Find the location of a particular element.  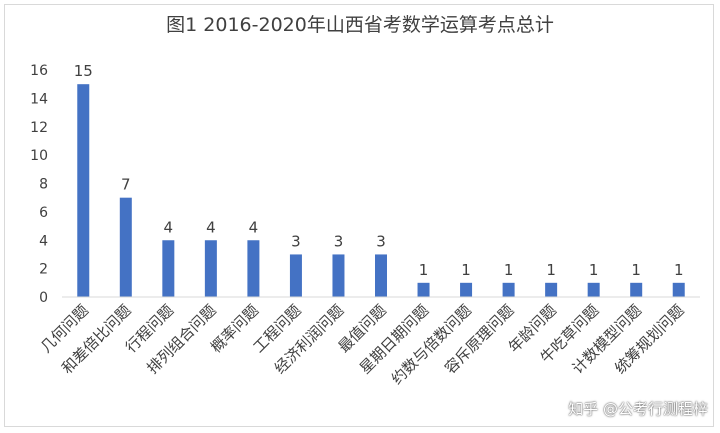

data-label: 15 is located at coordinates (83, 71).